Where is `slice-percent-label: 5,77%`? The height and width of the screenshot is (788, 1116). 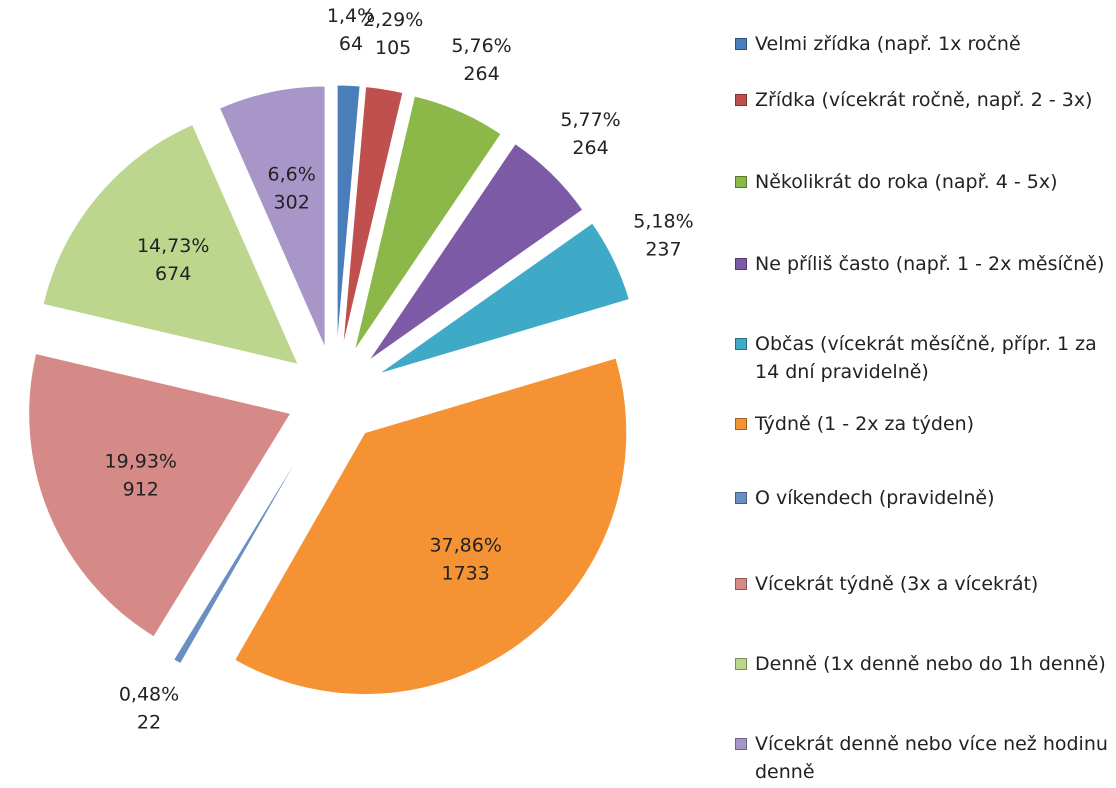 slice-percent-label: 5,77% is located at coordinates (590, 120).